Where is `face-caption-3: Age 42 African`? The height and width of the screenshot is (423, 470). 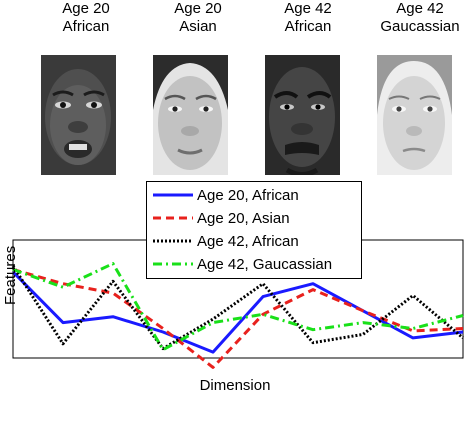 face-caption-3: Age 42 African is located at coordinates (308, 18).